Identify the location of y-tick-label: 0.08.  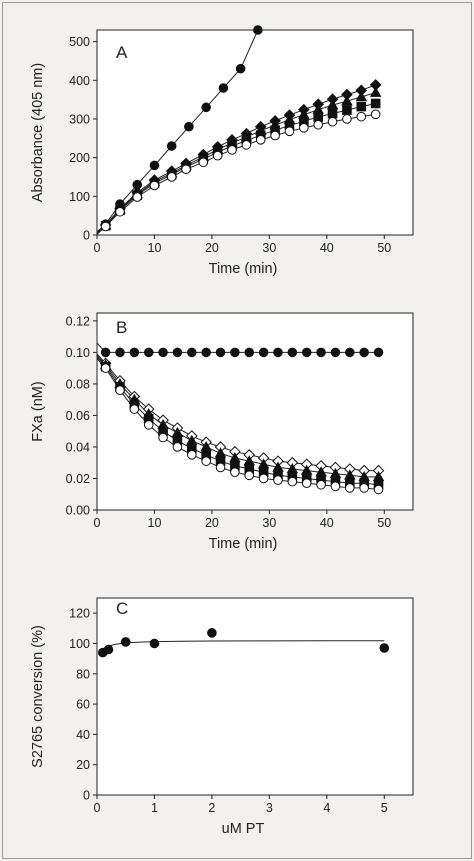
(78, 384).